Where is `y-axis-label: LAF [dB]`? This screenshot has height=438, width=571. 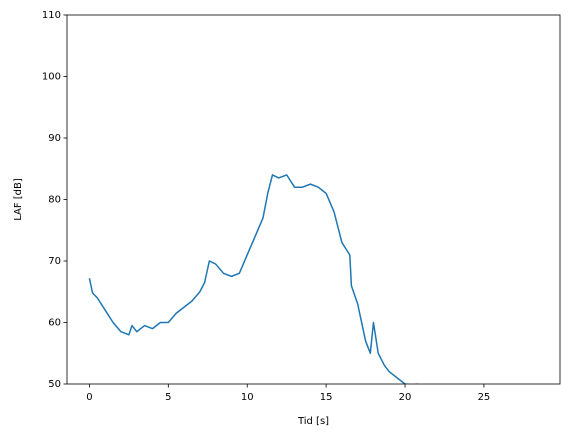
y-axis-label: LAF [dB] is located at coordinates (18, 199).